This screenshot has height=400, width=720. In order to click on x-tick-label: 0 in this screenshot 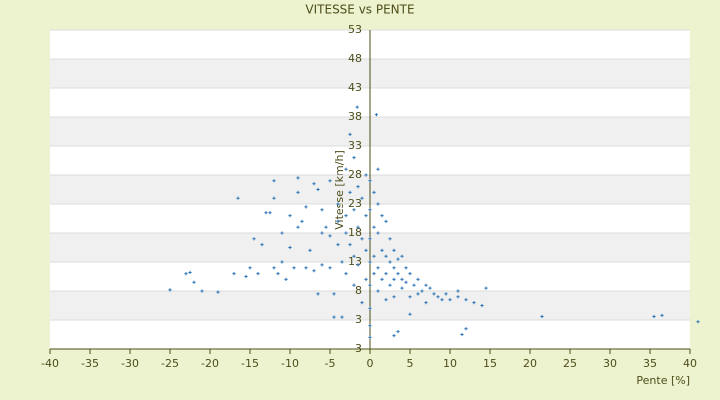, I will do `click(370, 363)`.